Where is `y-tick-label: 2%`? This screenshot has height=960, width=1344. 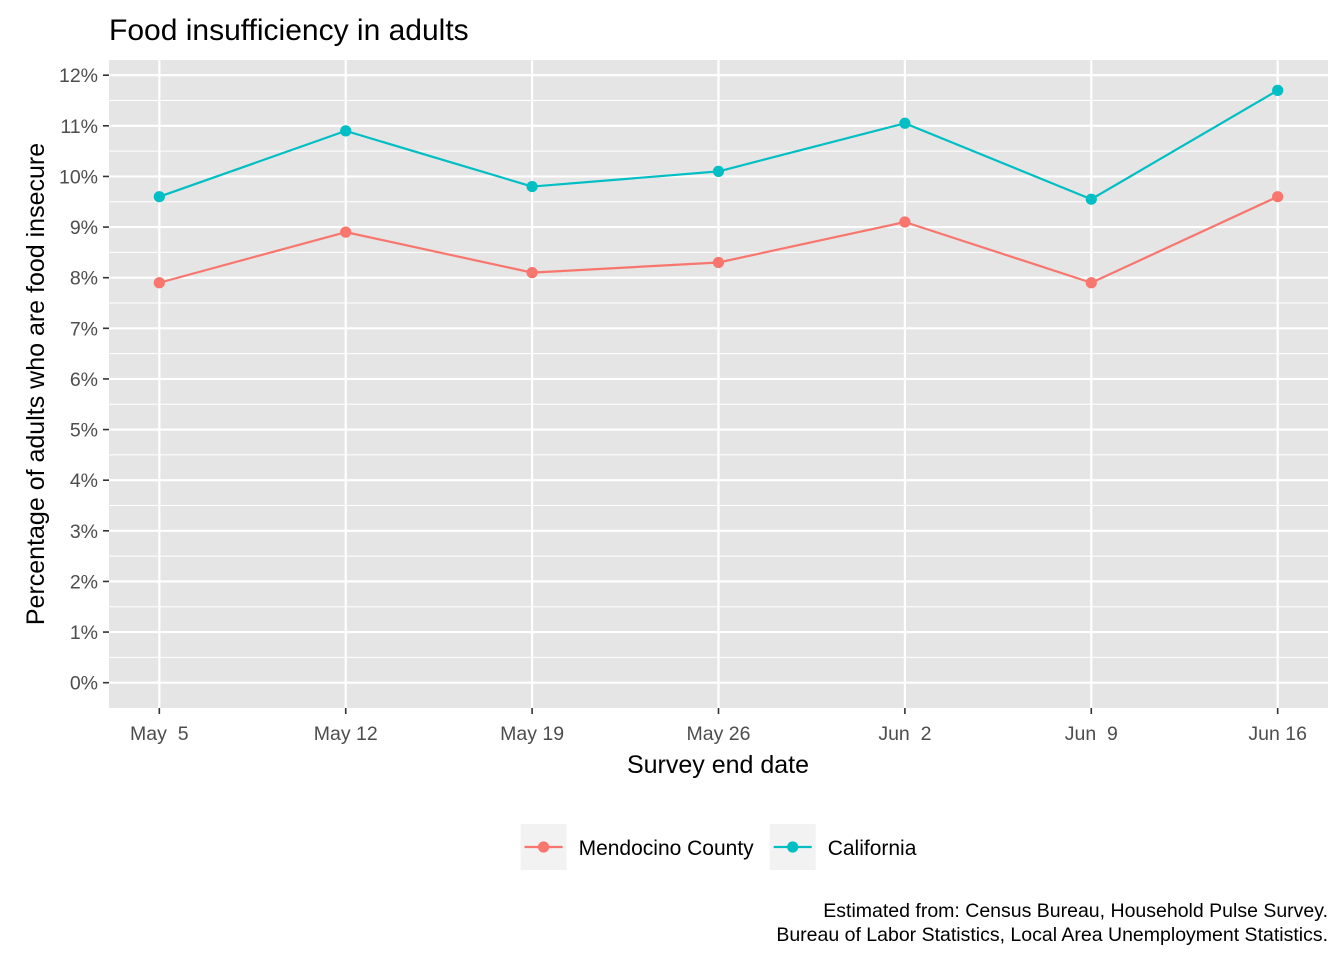 y-tick-label: 2% is located at coordinates (84, 582).